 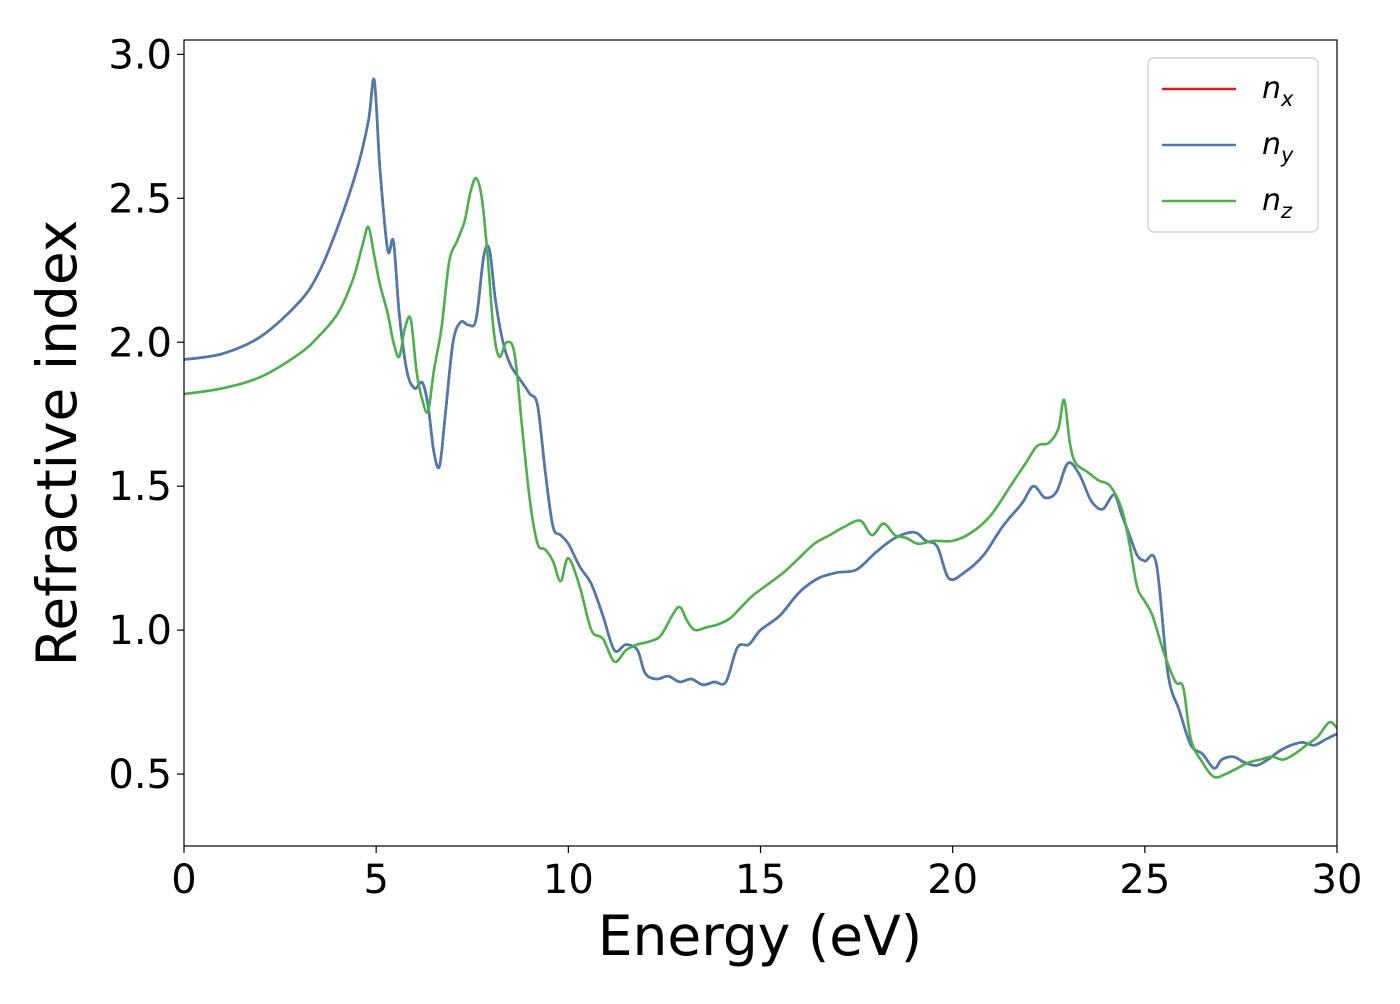 What do you see at coordinates (140, 631) in the screenshot?
I see `y-tick-label: 1.0` at bounding box center [140, 631].